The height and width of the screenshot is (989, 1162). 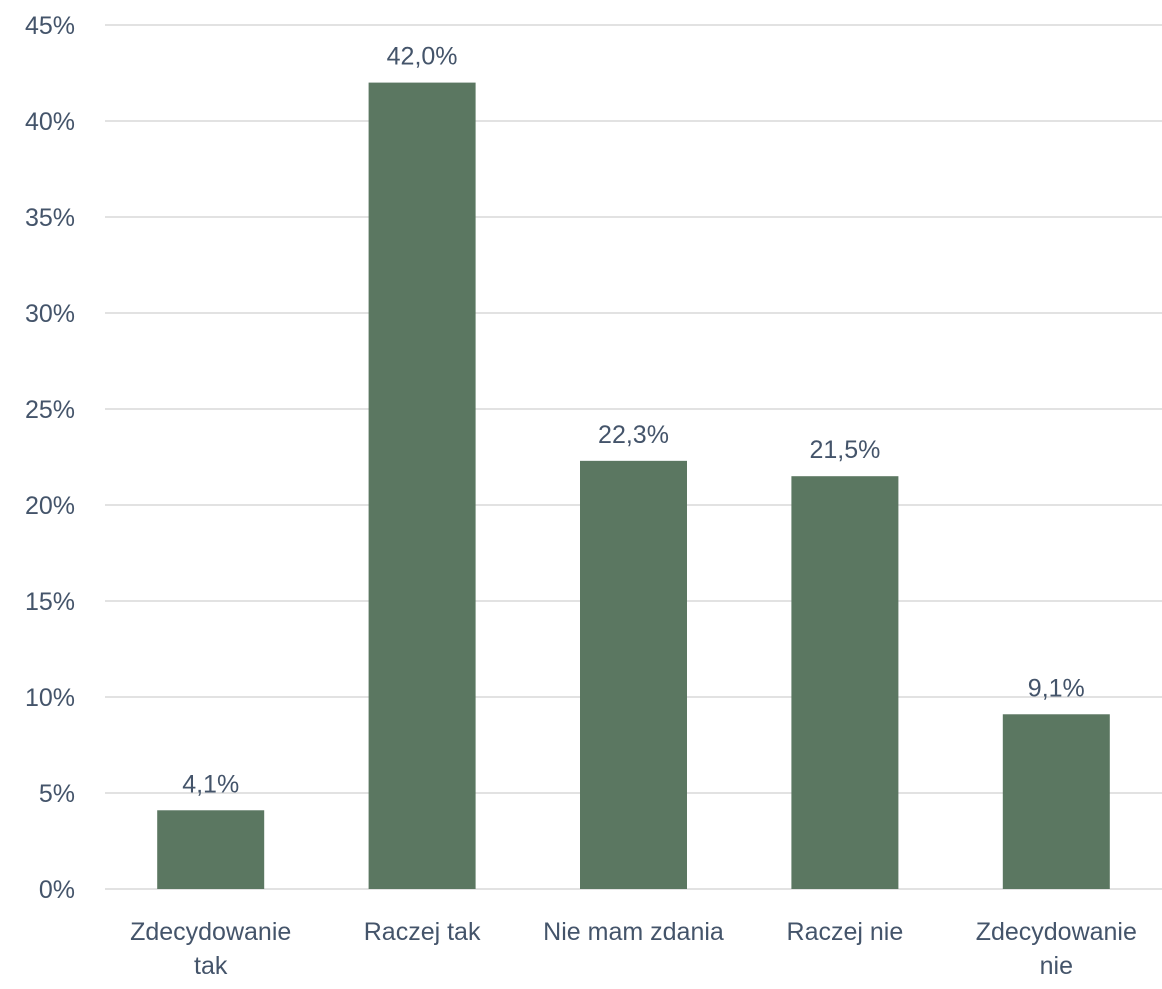 What do you see at coordinates (422, 57) in the screenshot?
I see `data-label: 42,0%` at bounding box center [422, 57].